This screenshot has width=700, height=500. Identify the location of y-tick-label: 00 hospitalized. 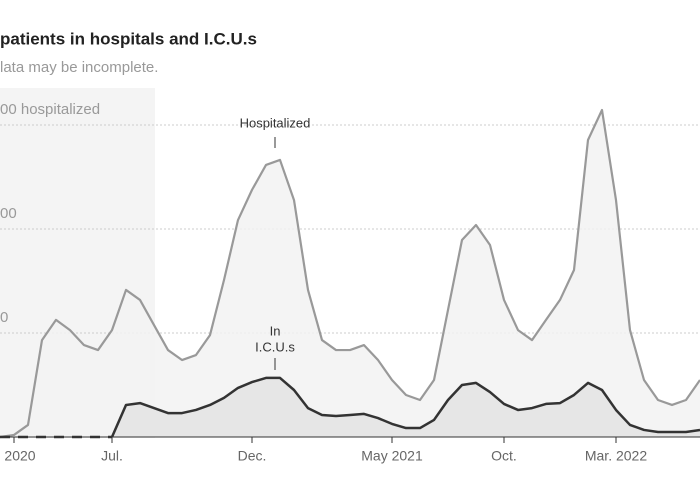
(50, 109).